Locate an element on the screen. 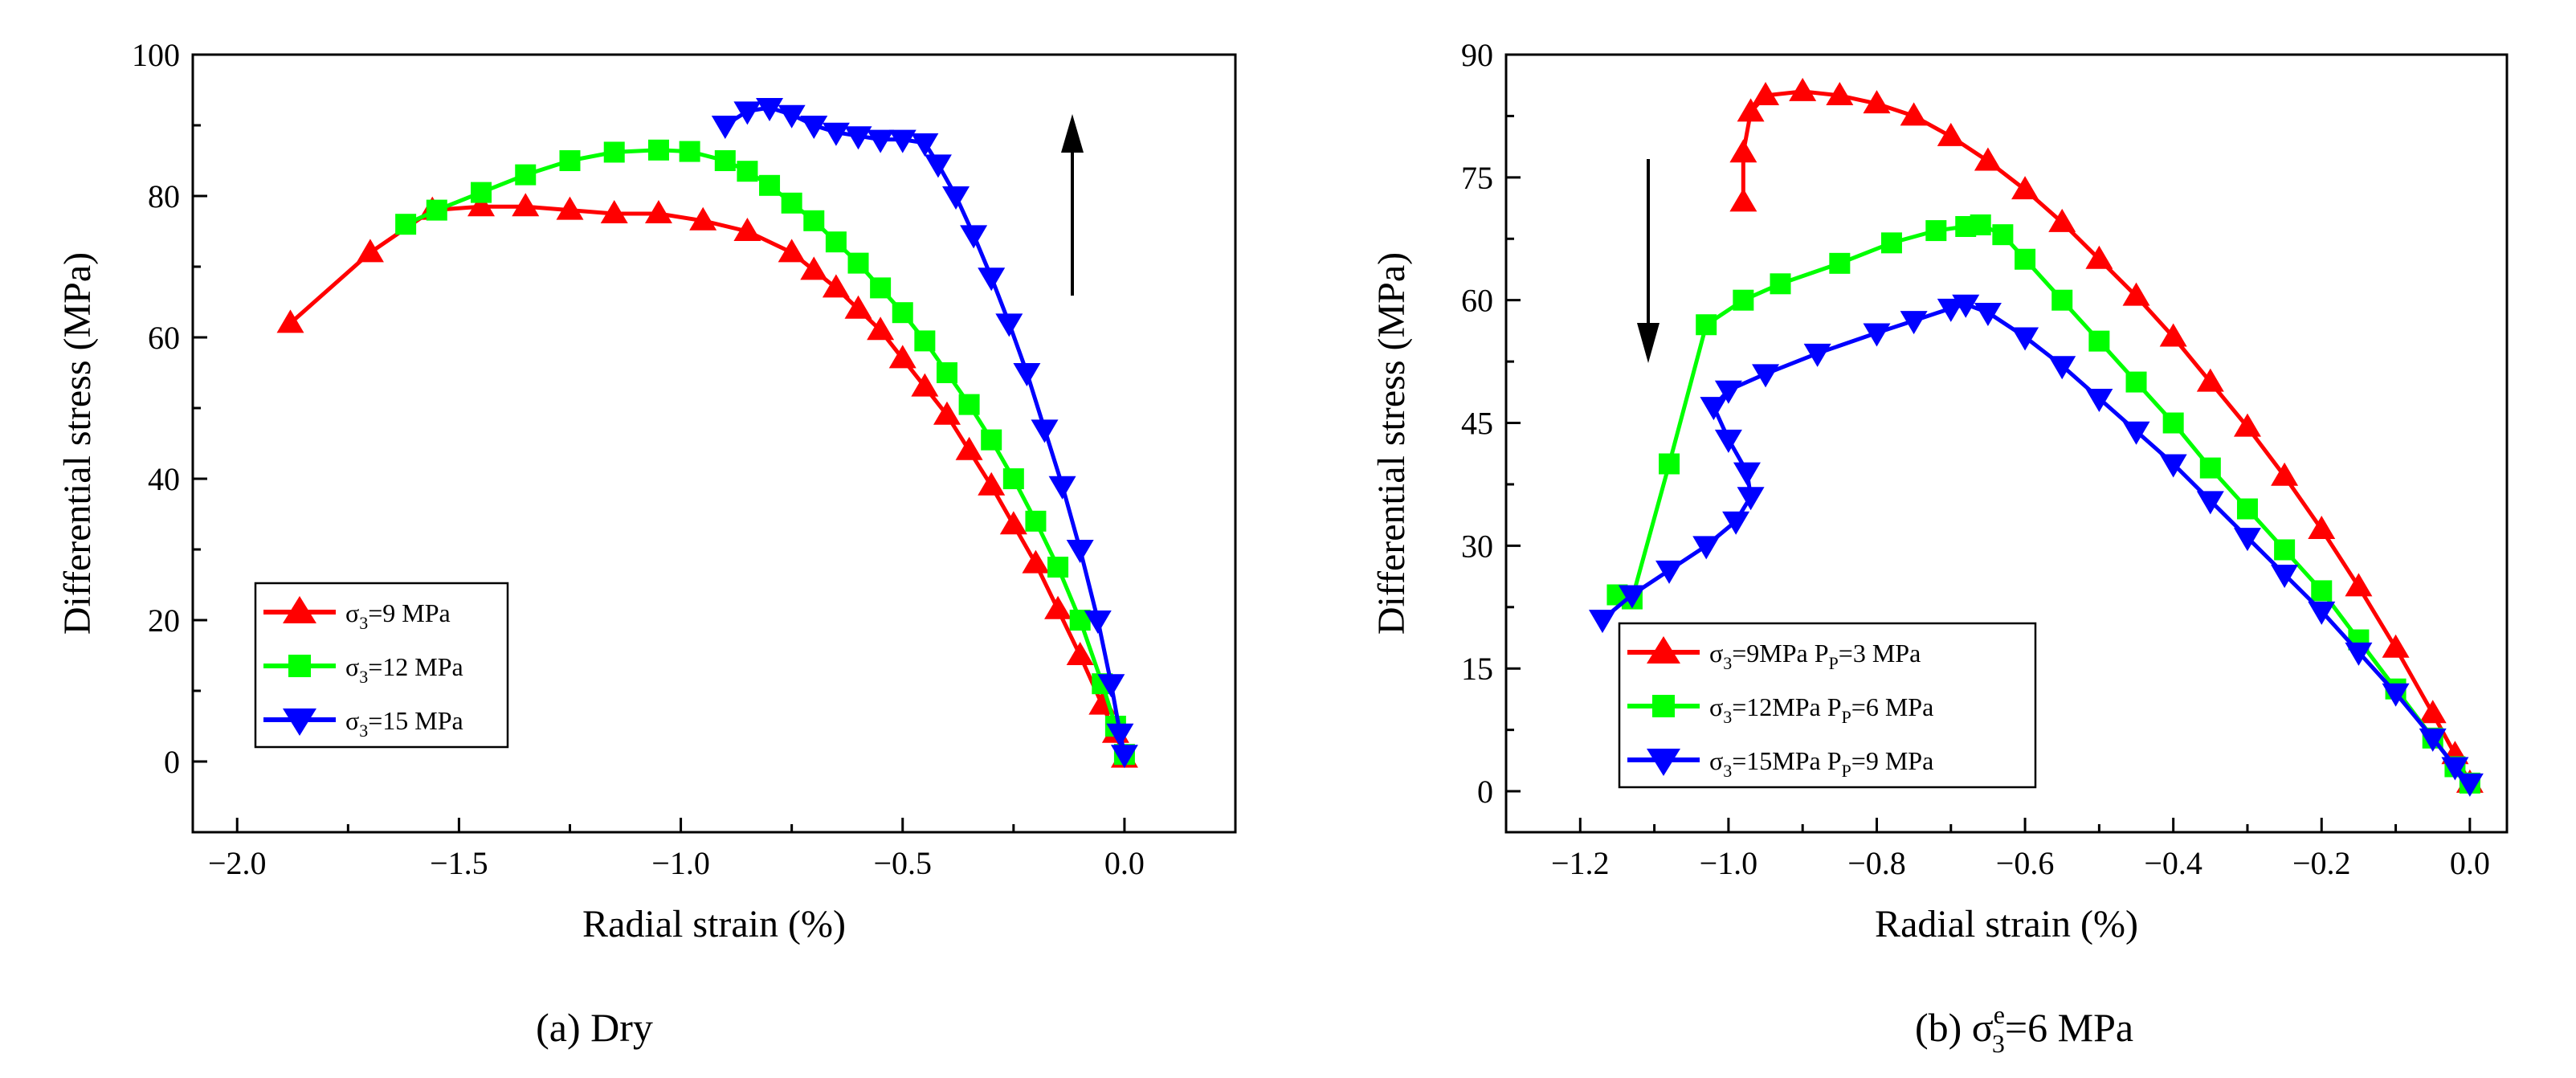 The image size is (2576, 1078). caption-sup: e is located at coordinates (1999, 1015).